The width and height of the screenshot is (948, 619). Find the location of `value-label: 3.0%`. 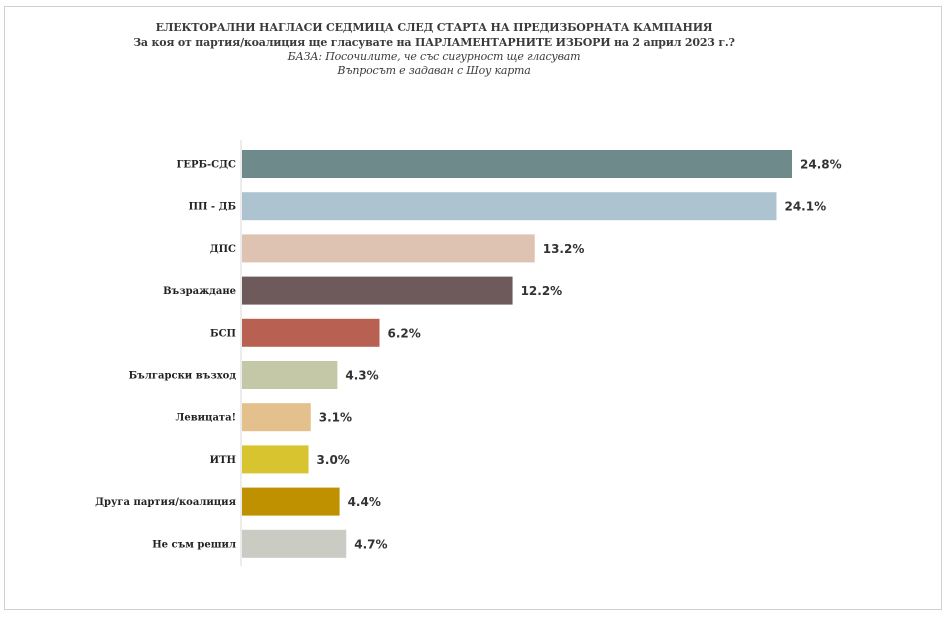

value-label: 3.0% is located at coordinates (333, 460).